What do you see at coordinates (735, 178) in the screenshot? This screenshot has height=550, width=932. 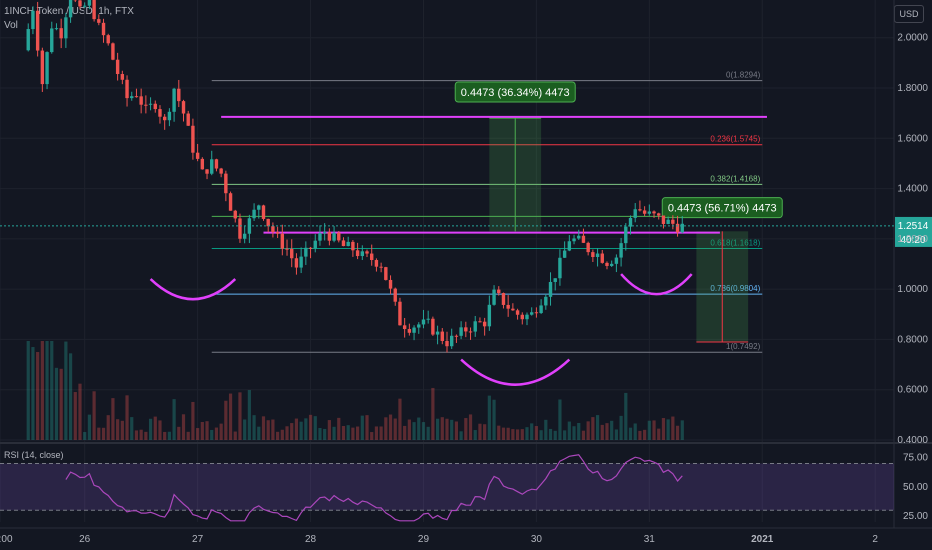 I see `fib-level-label: 0.382(1.4168)` at bounding box center [735, 178].